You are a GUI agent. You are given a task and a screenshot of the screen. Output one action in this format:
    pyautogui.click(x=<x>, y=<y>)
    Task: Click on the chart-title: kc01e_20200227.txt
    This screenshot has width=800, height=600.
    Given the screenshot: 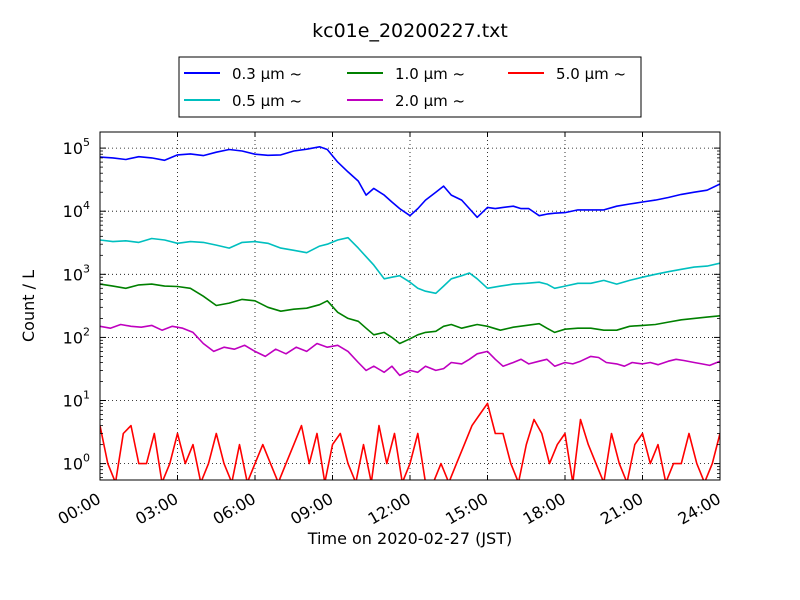 What is the action you would take?
    pyautogui.click(x=410, y=31)
    